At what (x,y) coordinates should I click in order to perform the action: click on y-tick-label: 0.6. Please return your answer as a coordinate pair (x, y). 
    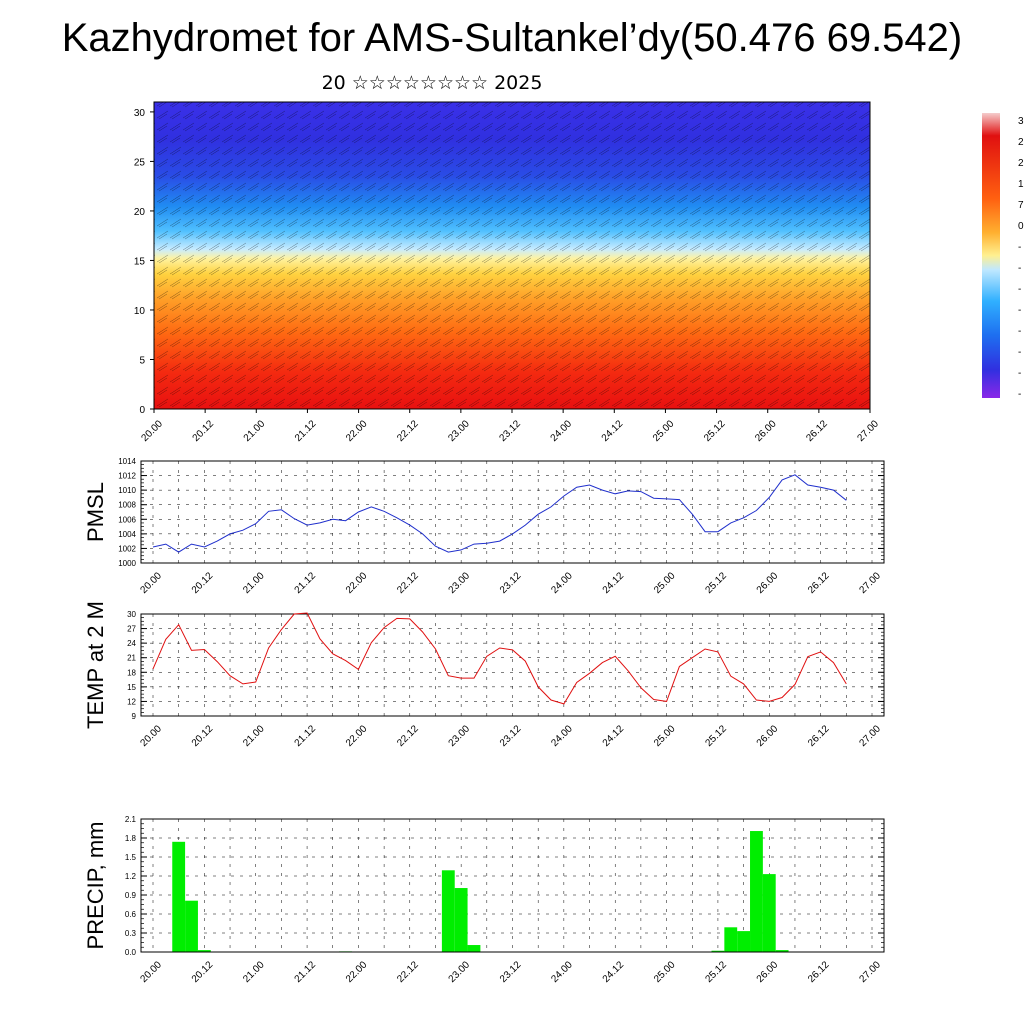
    Looking at the image, I should click on (131, 914).